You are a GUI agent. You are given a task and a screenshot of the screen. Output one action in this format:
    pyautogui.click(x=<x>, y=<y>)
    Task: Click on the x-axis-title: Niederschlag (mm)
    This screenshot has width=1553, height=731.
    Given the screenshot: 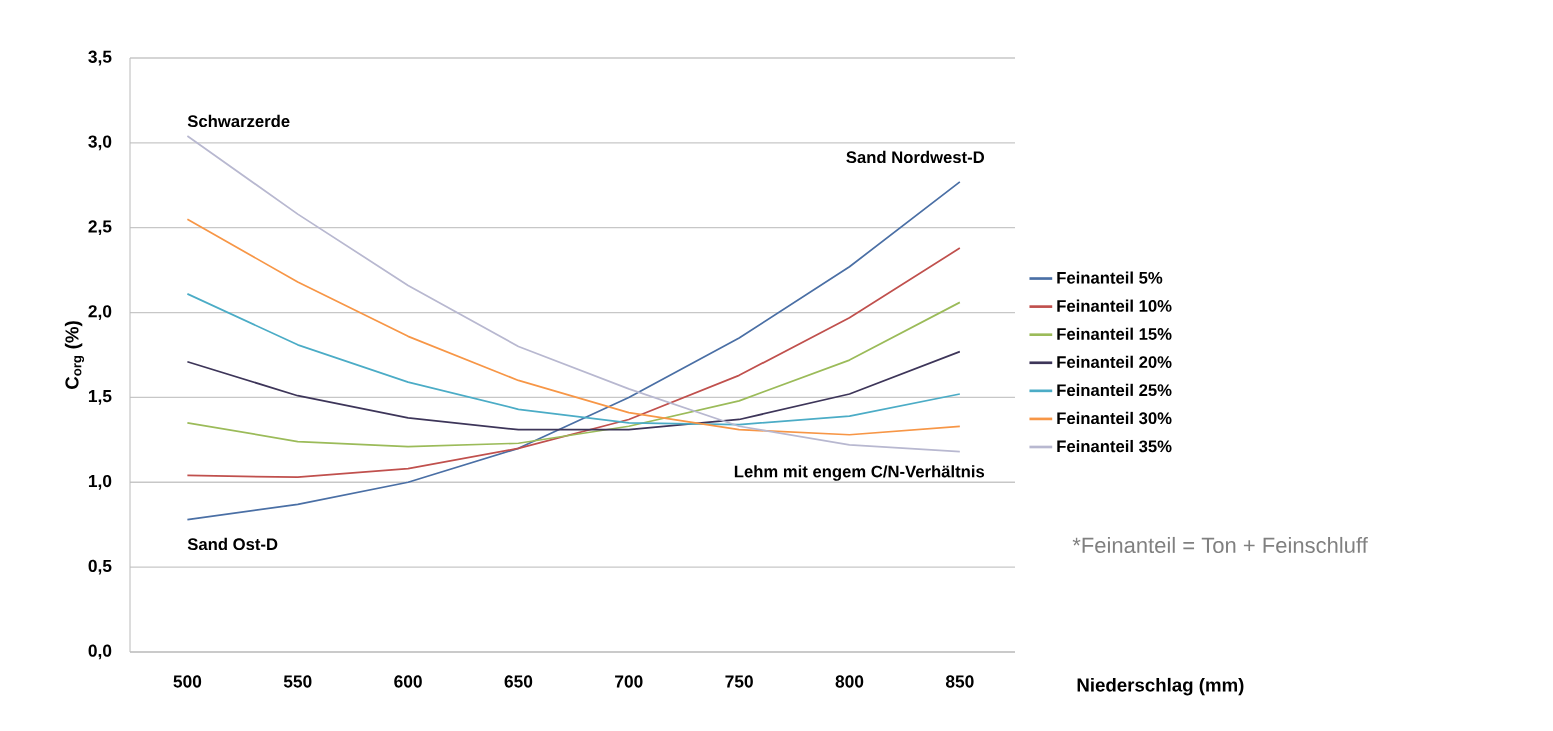 What is the action you would take?
    pyautogui.click(x=1160, y=686)
    